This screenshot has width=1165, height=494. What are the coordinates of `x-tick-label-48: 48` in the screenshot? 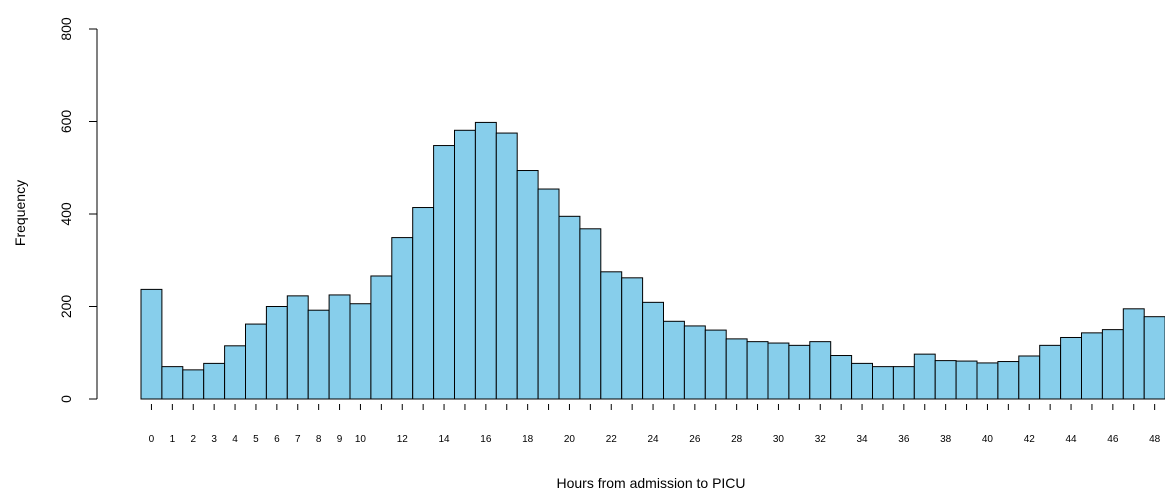 It's located at (1155, 439).